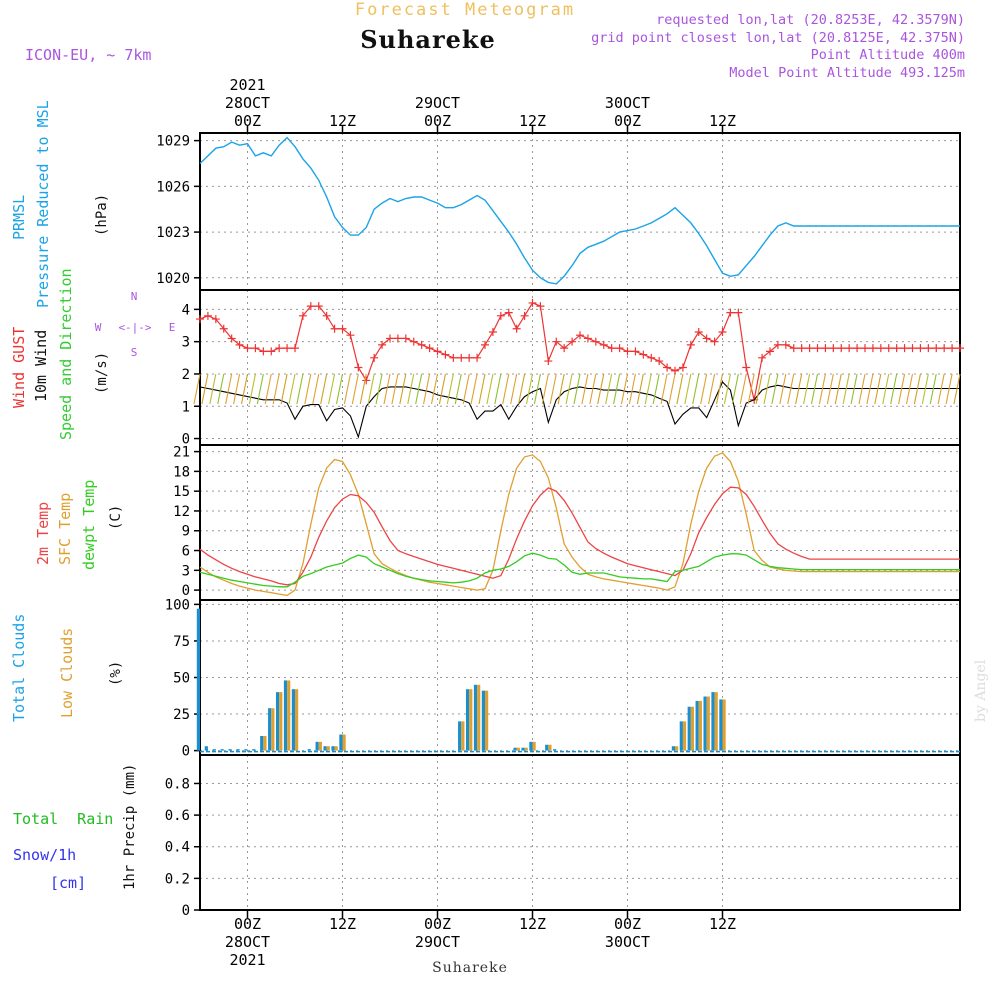 This screenshot has width=1000, height=1000. What do you see at coordinates (98, 327) in the screenshot?
I see `compass-west: W` at bounding box center [98, 327].